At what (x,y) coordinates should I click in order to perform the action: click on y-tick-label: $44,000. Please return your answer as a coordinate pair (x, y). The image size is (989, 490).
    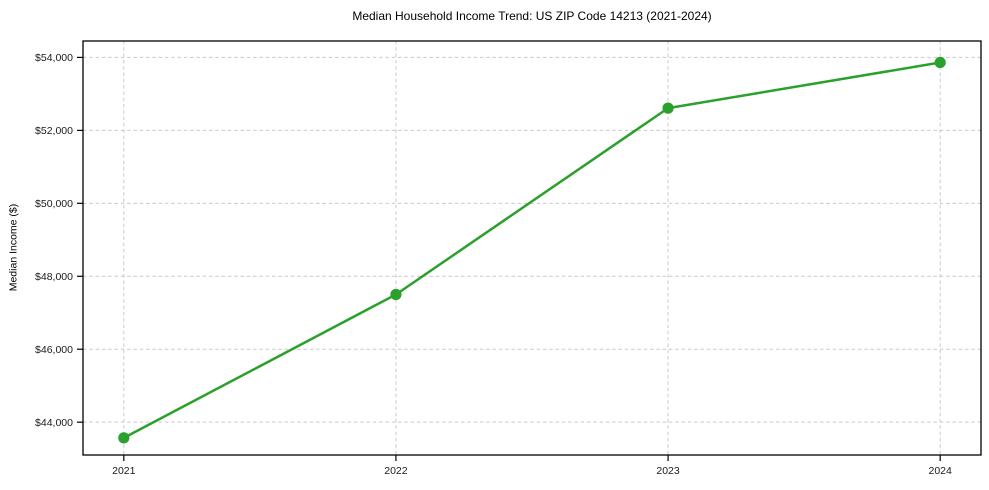
    Looking at the image, I should click on (54, 423).